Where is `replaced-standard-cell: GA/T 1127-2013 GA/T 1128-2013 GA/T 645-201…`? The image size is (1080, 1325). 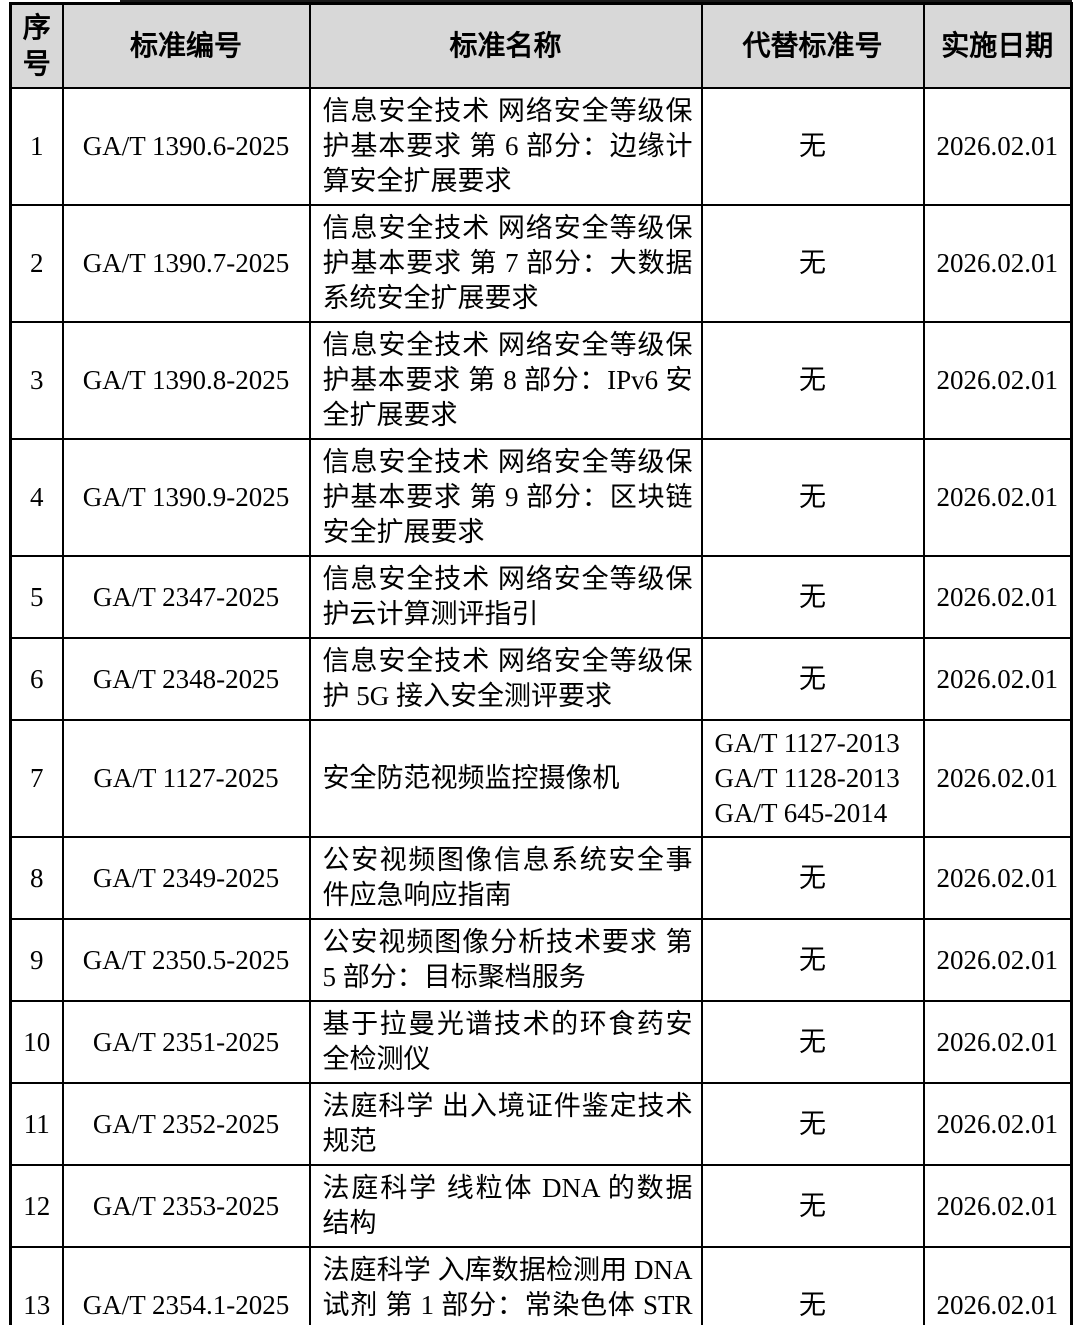 replaced-standard-cell: GA/T 1127-2013 GA/T 1128-2013 GA/T 645-201… is located at coordinates (812, 778).